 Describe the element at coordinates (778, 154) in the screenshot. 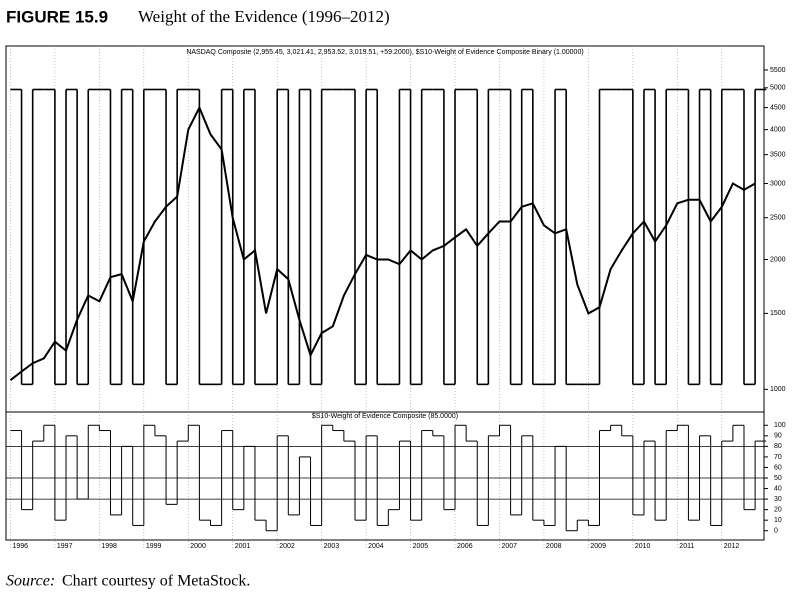

I see `y-tick-label: 3500` at that location.